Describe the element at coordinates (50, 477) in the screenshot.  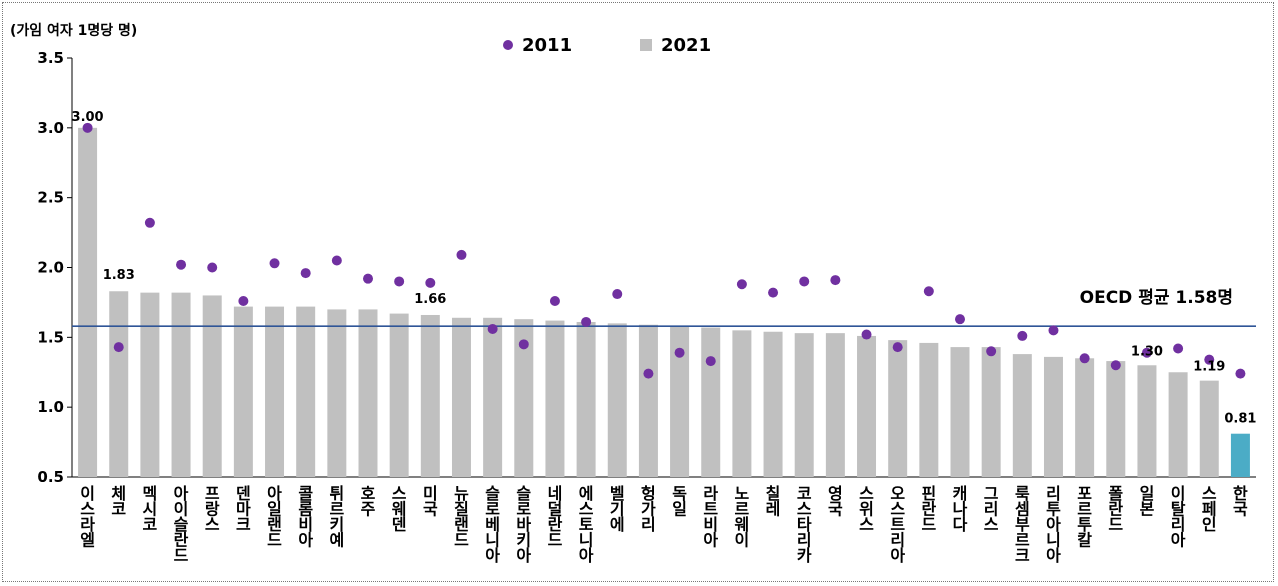
I see `y-tick-label: 0.5` at that location.